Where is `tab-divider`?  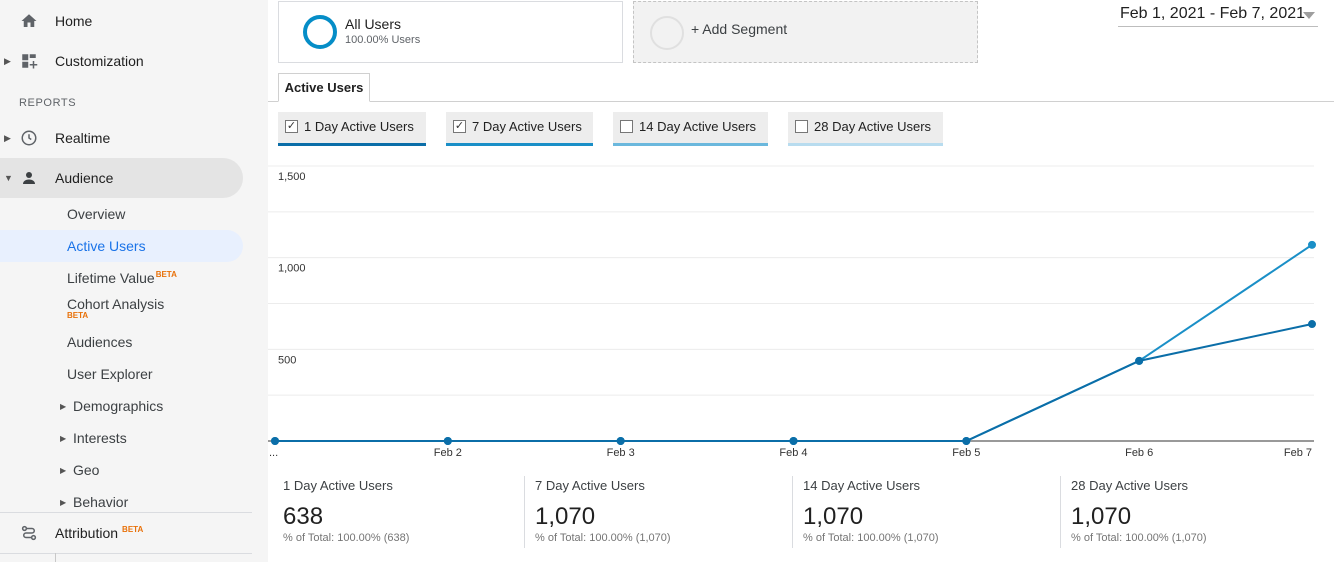 tab-divider is located at coordinates (801, 101).